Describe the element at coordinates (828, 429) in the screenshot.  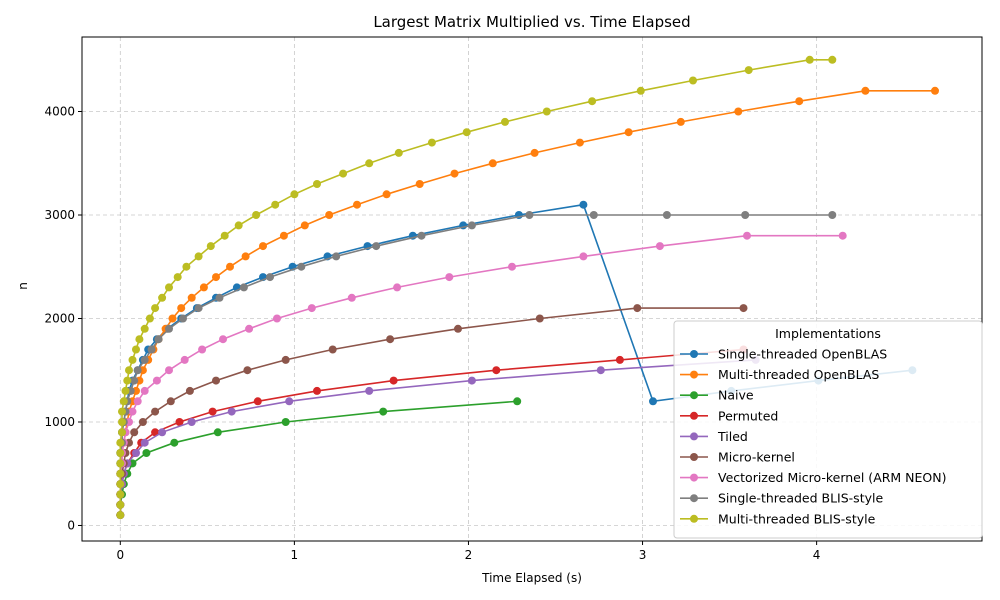
I see `legend-box` at that location.